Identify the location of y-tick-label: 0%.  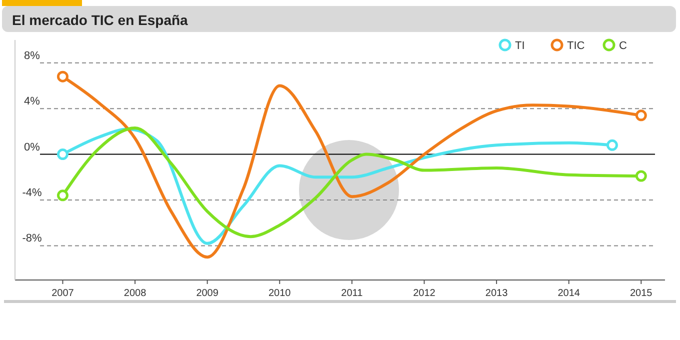
(32, 147).